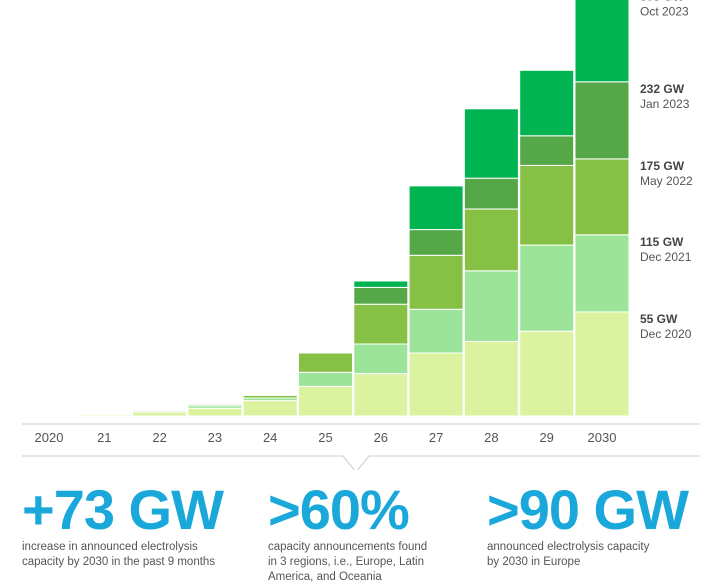 Image resolution: width=706 pixels, height=585 pixels. I want to click on x-tick-label: 26, so click(381, 437).